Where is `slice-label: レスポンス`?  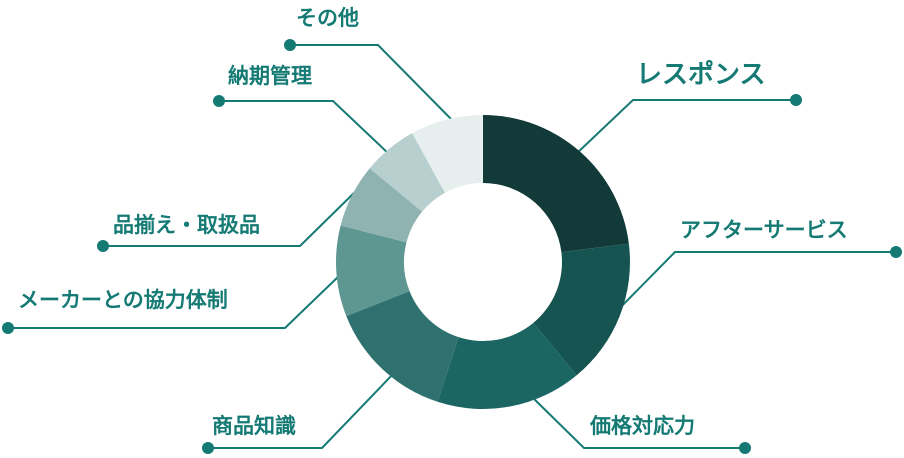 slice-label: レスポンス is located at coordinates (701, 75).